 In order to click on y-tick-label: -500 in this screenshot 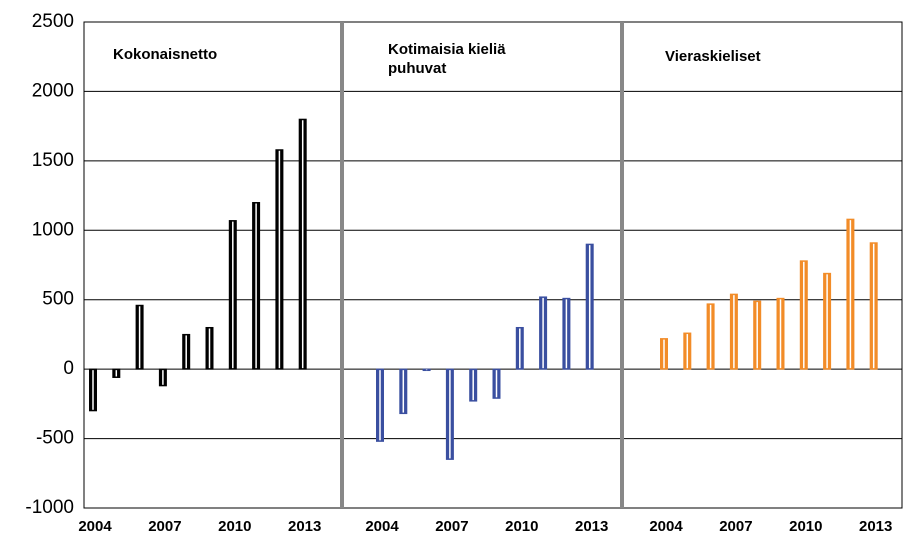, I will do `click(55, 438)`.